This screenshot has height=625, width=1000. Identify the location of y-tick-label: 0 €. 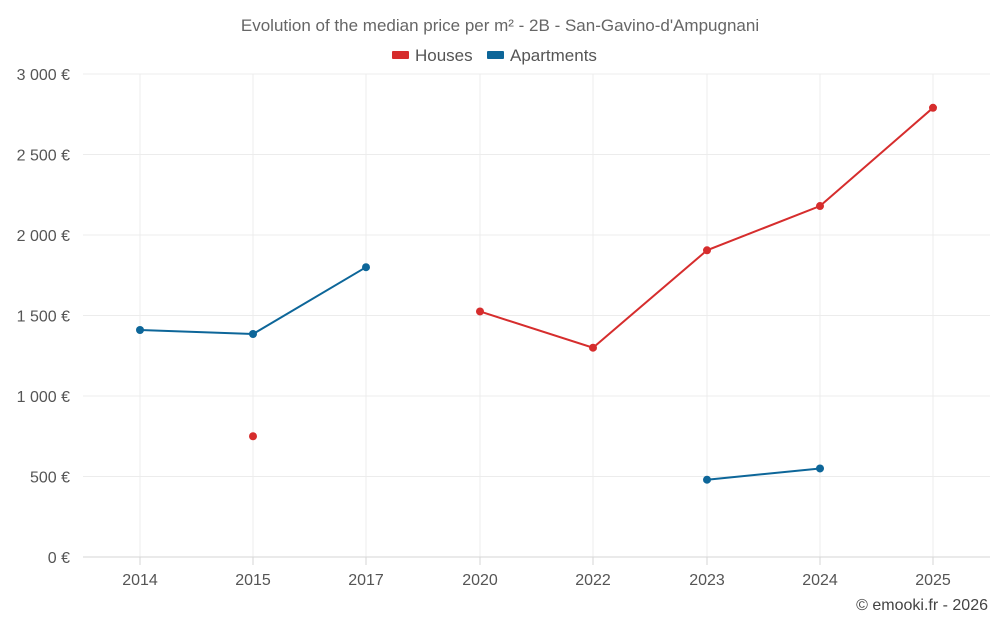
(59, 558).